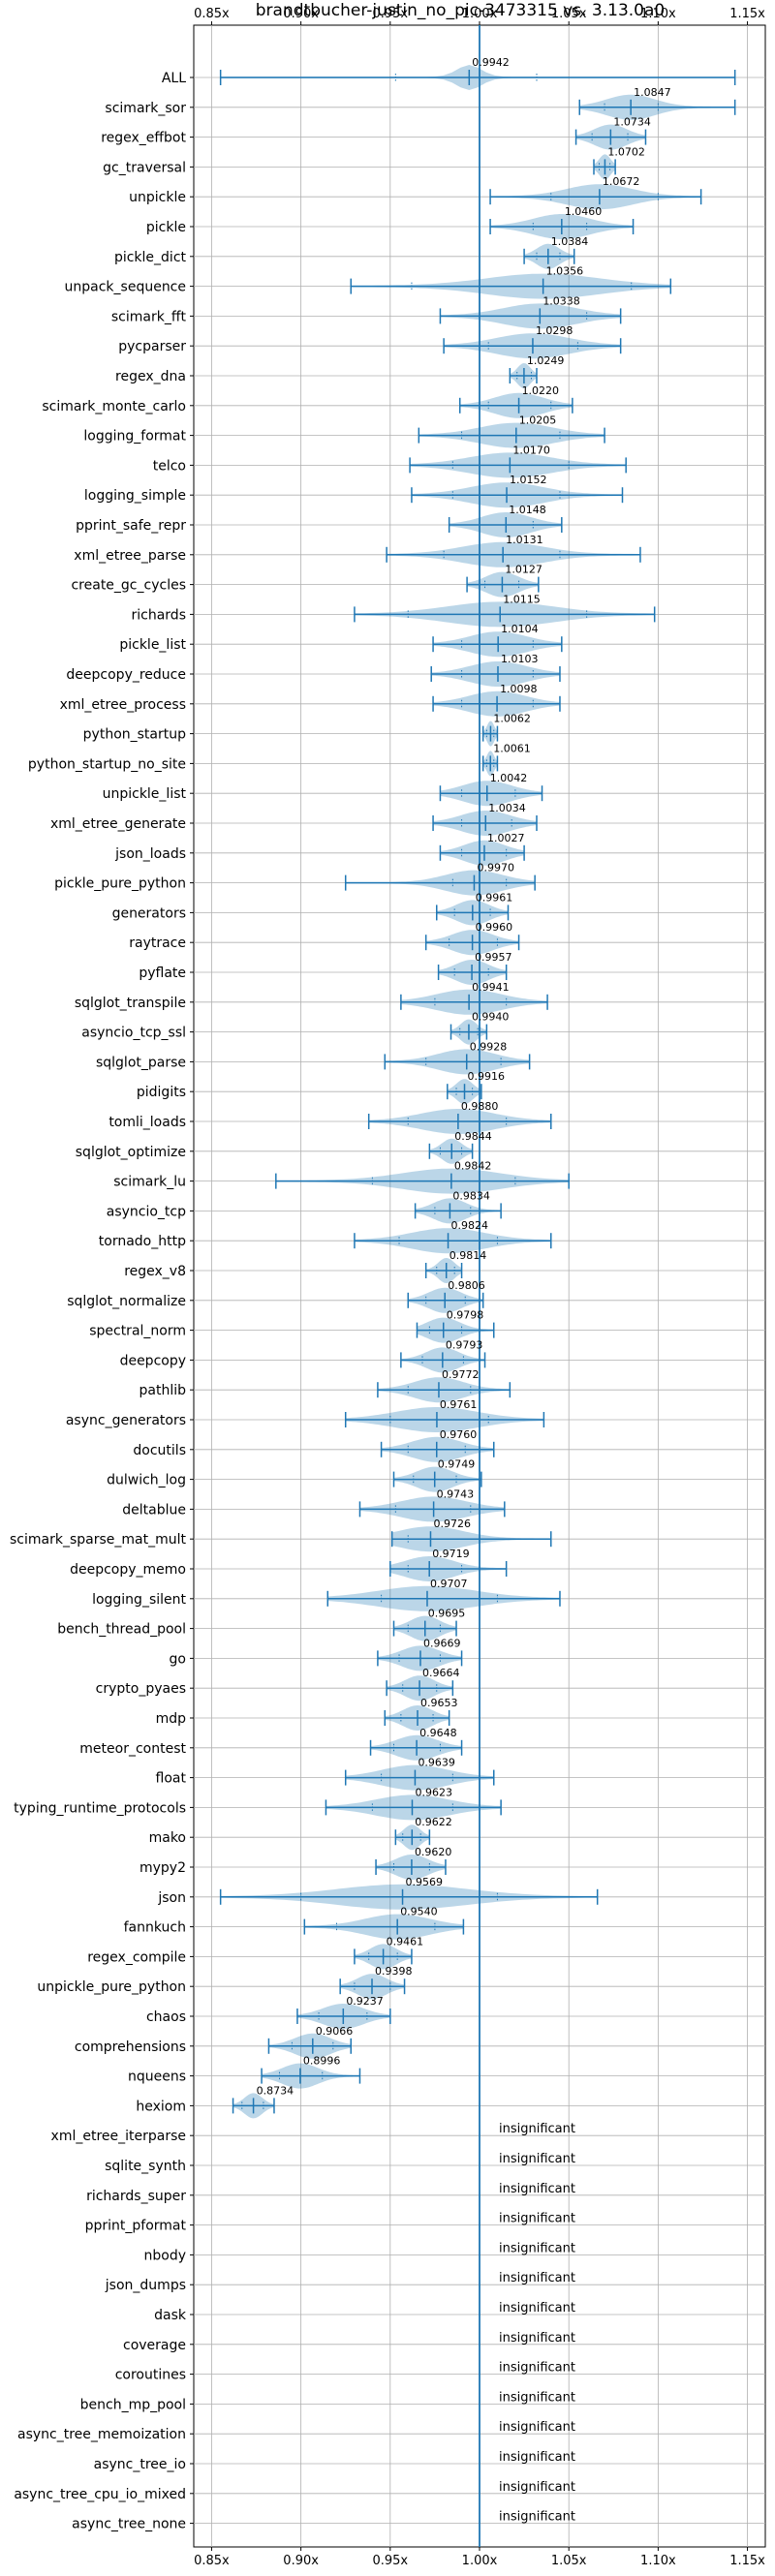 This screenshot has height=2576, width=775. What do you see at coordinates (528, 480) in the screenshot?
I see `violin-value-label: 1.0152` at bounding box center [528, 480].